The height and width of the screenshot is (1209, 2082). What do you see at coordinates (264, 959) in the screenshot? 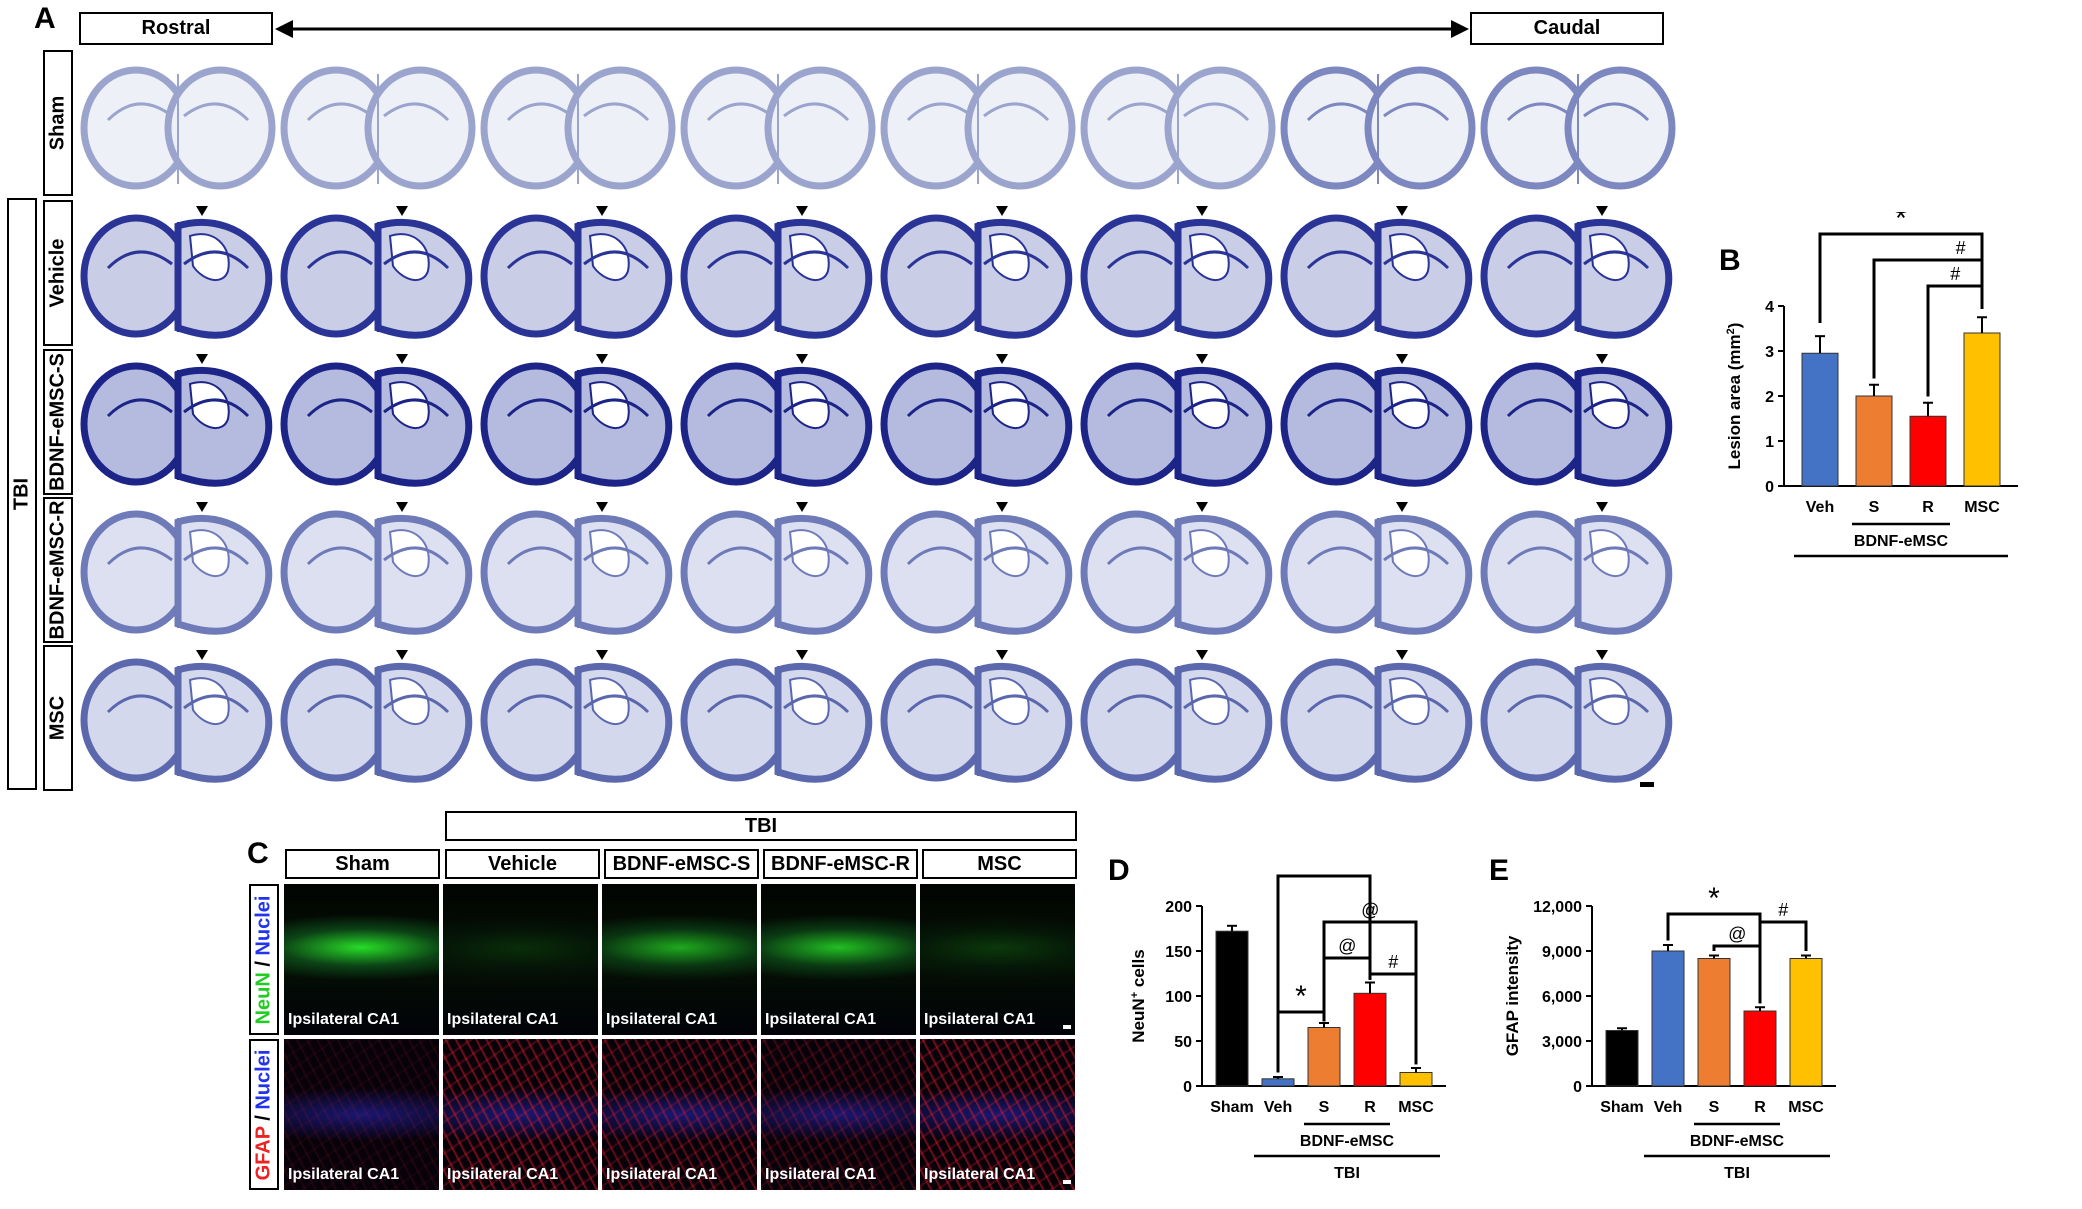
I see `row-label-neun: NeuN / Nuclei` at bounding box center [264, 959].